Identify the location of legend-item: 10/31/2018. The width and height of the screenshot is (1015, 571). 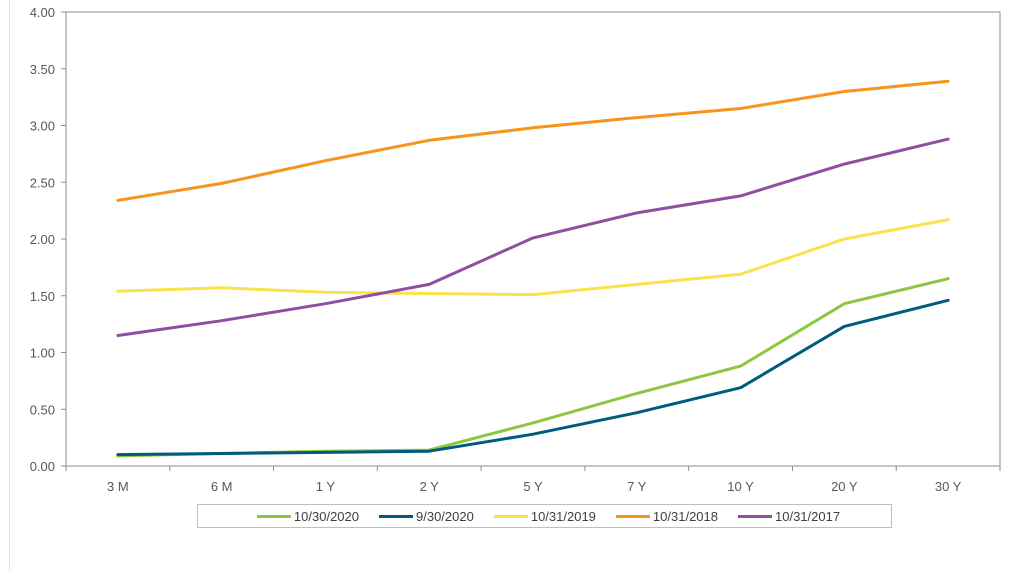
(666, 516).